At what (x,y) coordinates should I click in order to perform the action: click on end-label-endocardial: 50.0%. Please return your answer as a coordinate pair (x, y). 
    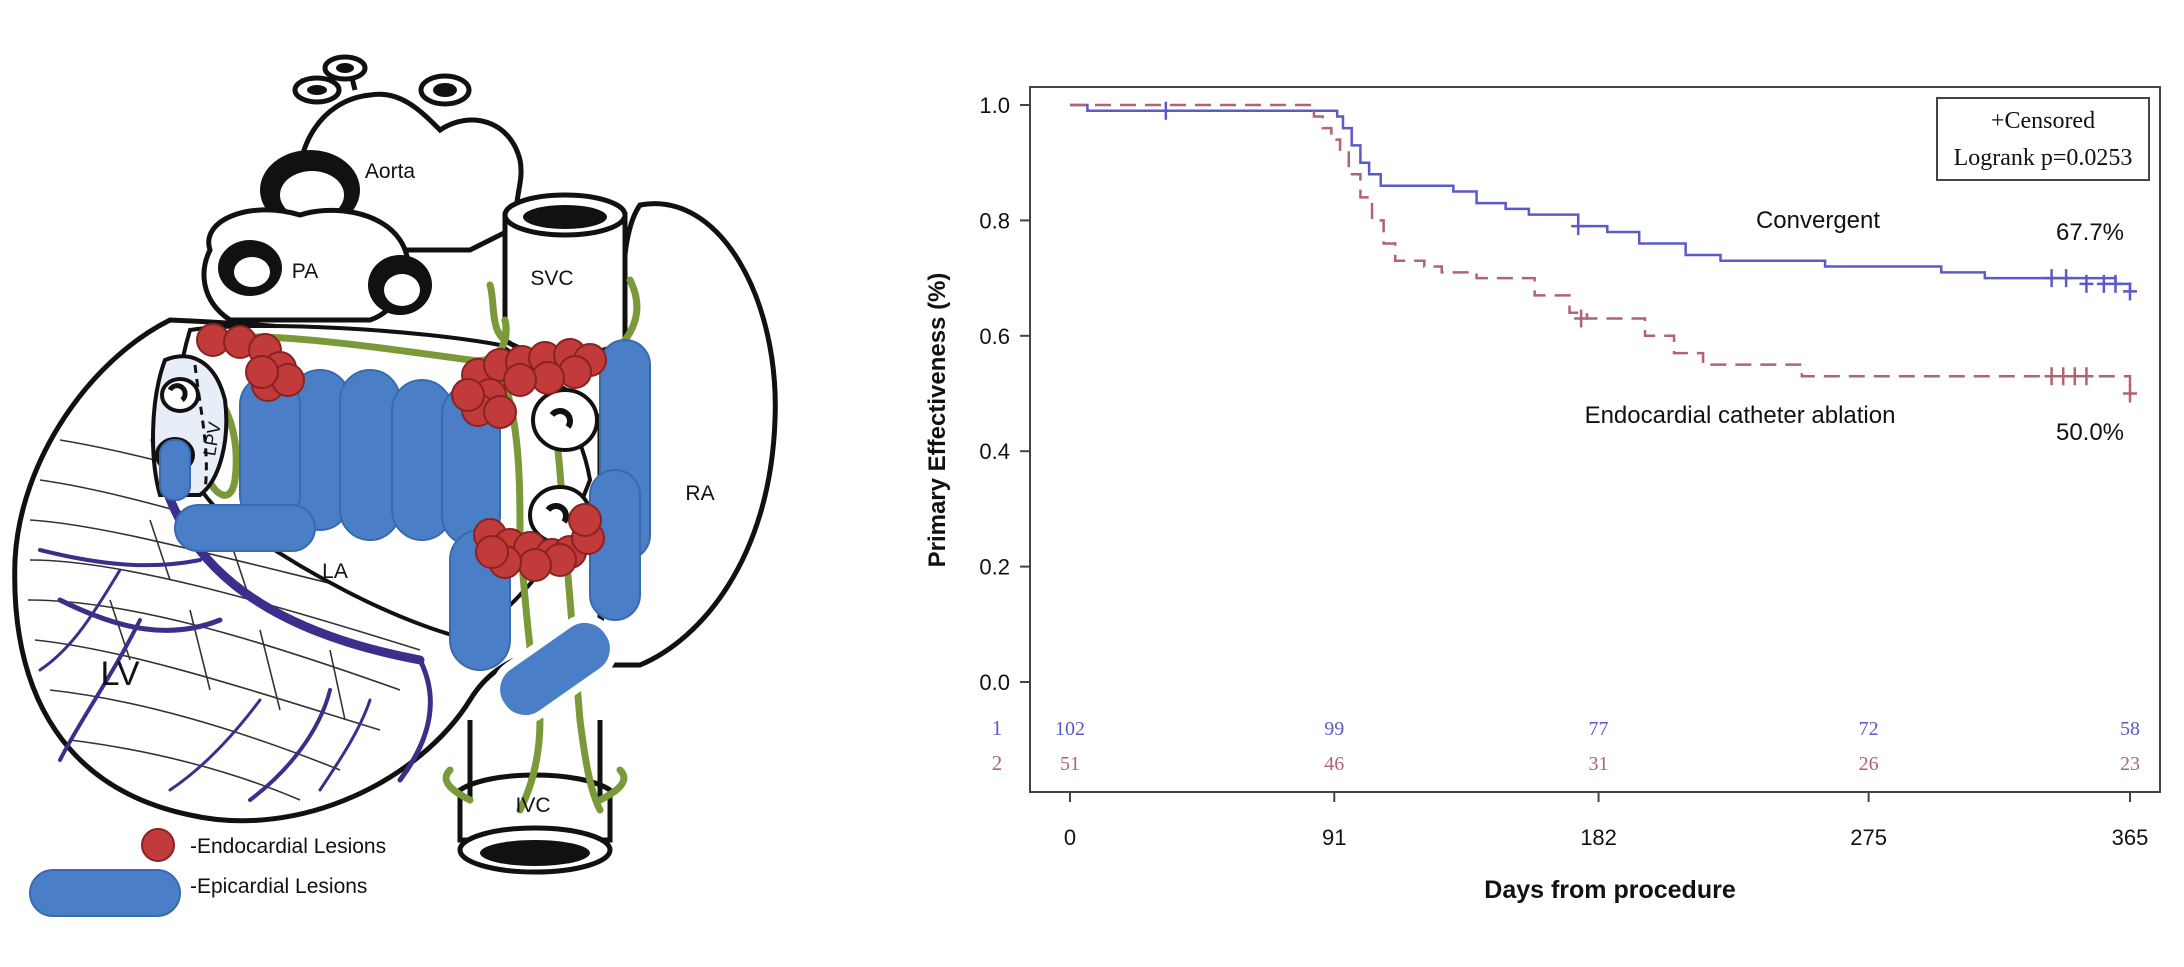
    Looking at the image, I should click on (2090, 432).